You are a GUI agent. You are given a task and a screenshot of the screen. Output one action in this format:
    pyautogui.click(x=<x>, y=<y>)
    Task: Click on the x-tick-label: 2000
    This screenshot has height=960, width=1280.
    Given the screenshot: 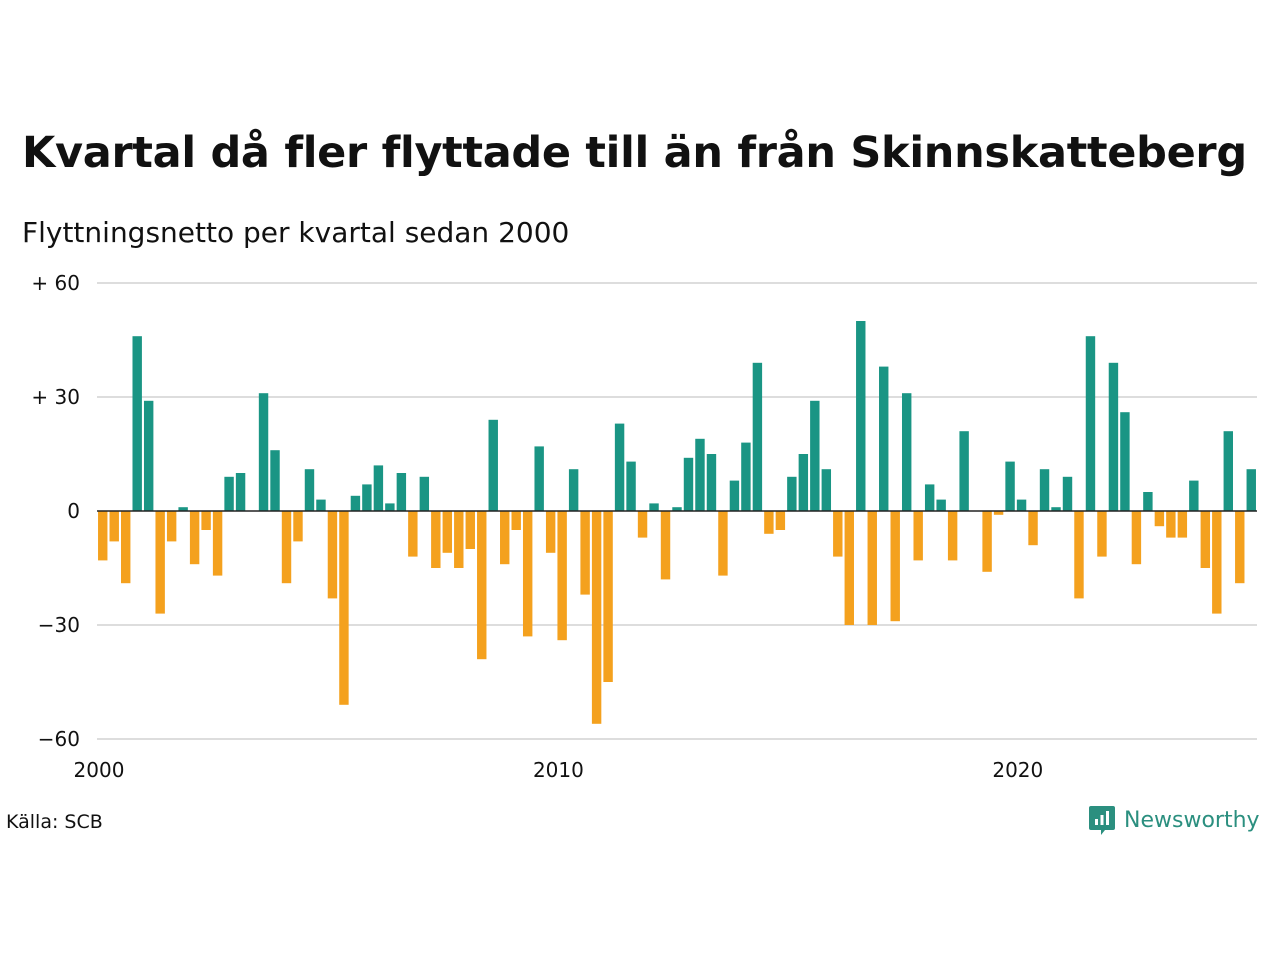 What is the action you would take?
    pyautogui.click(x=99, y=770)
    